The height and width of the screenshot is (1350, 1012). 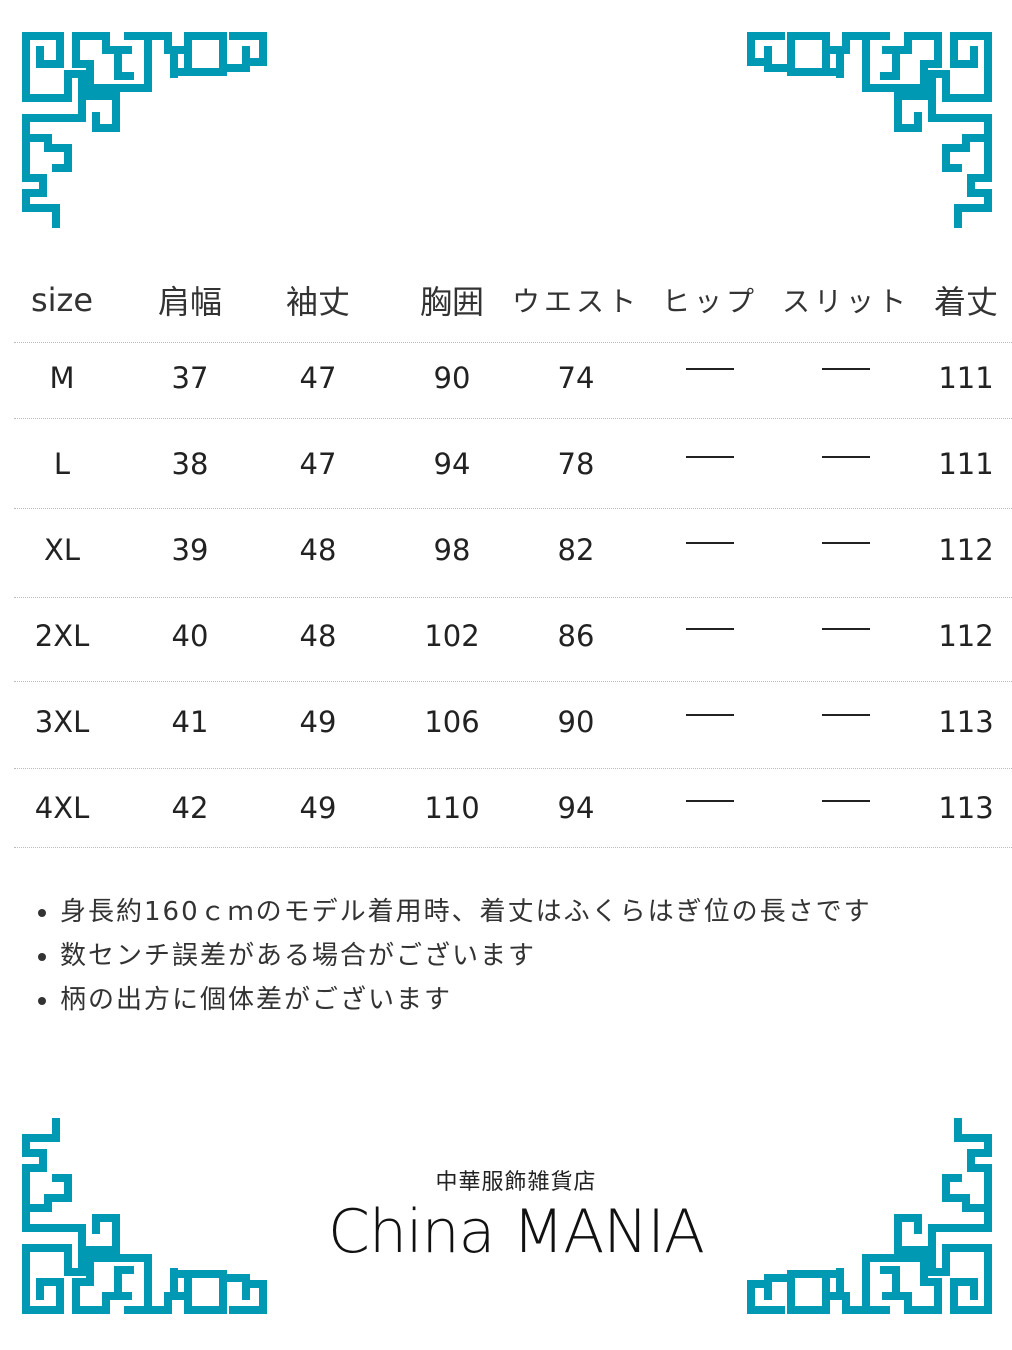 What do you see at coordinates (452, 808) in the screenshot?
I see `table-cell: 110` at bounding box center [452, 808].